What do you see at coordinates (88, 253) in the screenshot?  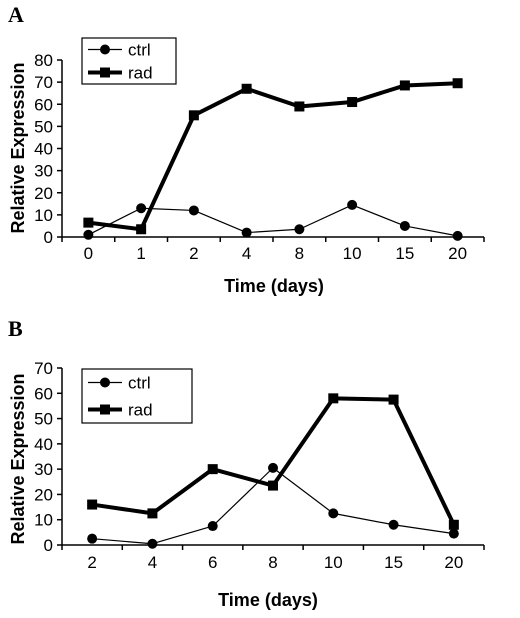 I see `x-tick-label: 0` at bounding box center [88, 253].